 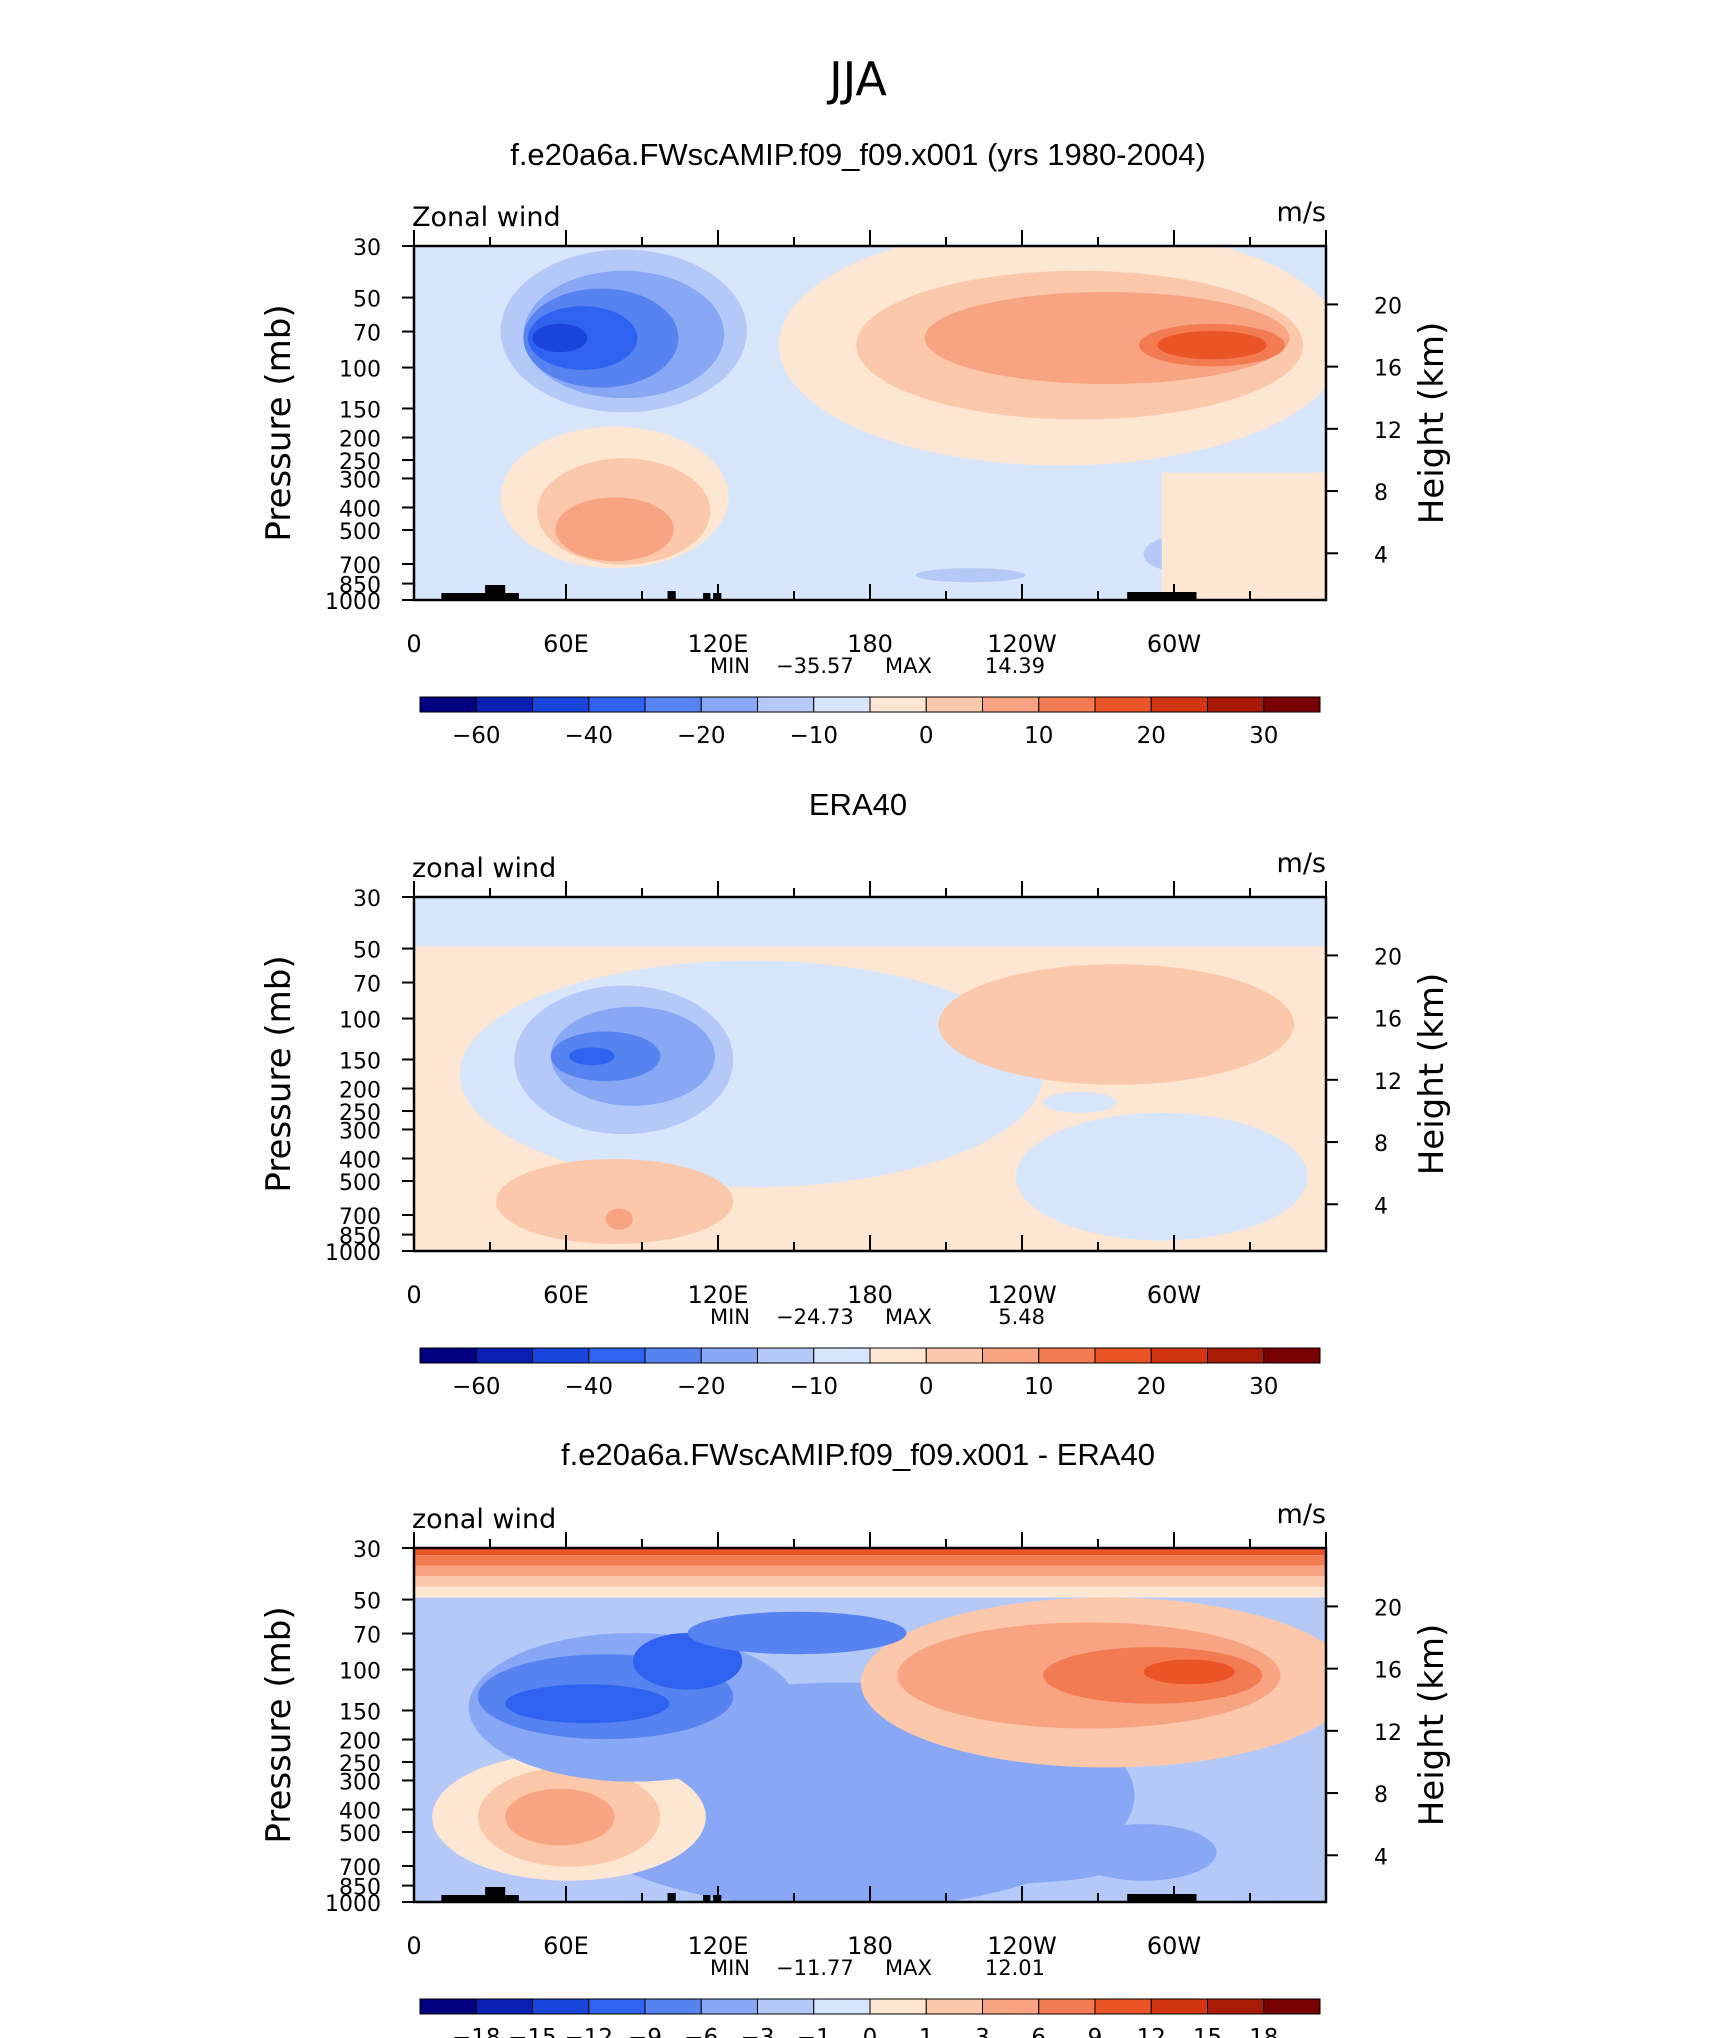 I want to click on colorbar-label: −6, so click(x=701, y=2031).